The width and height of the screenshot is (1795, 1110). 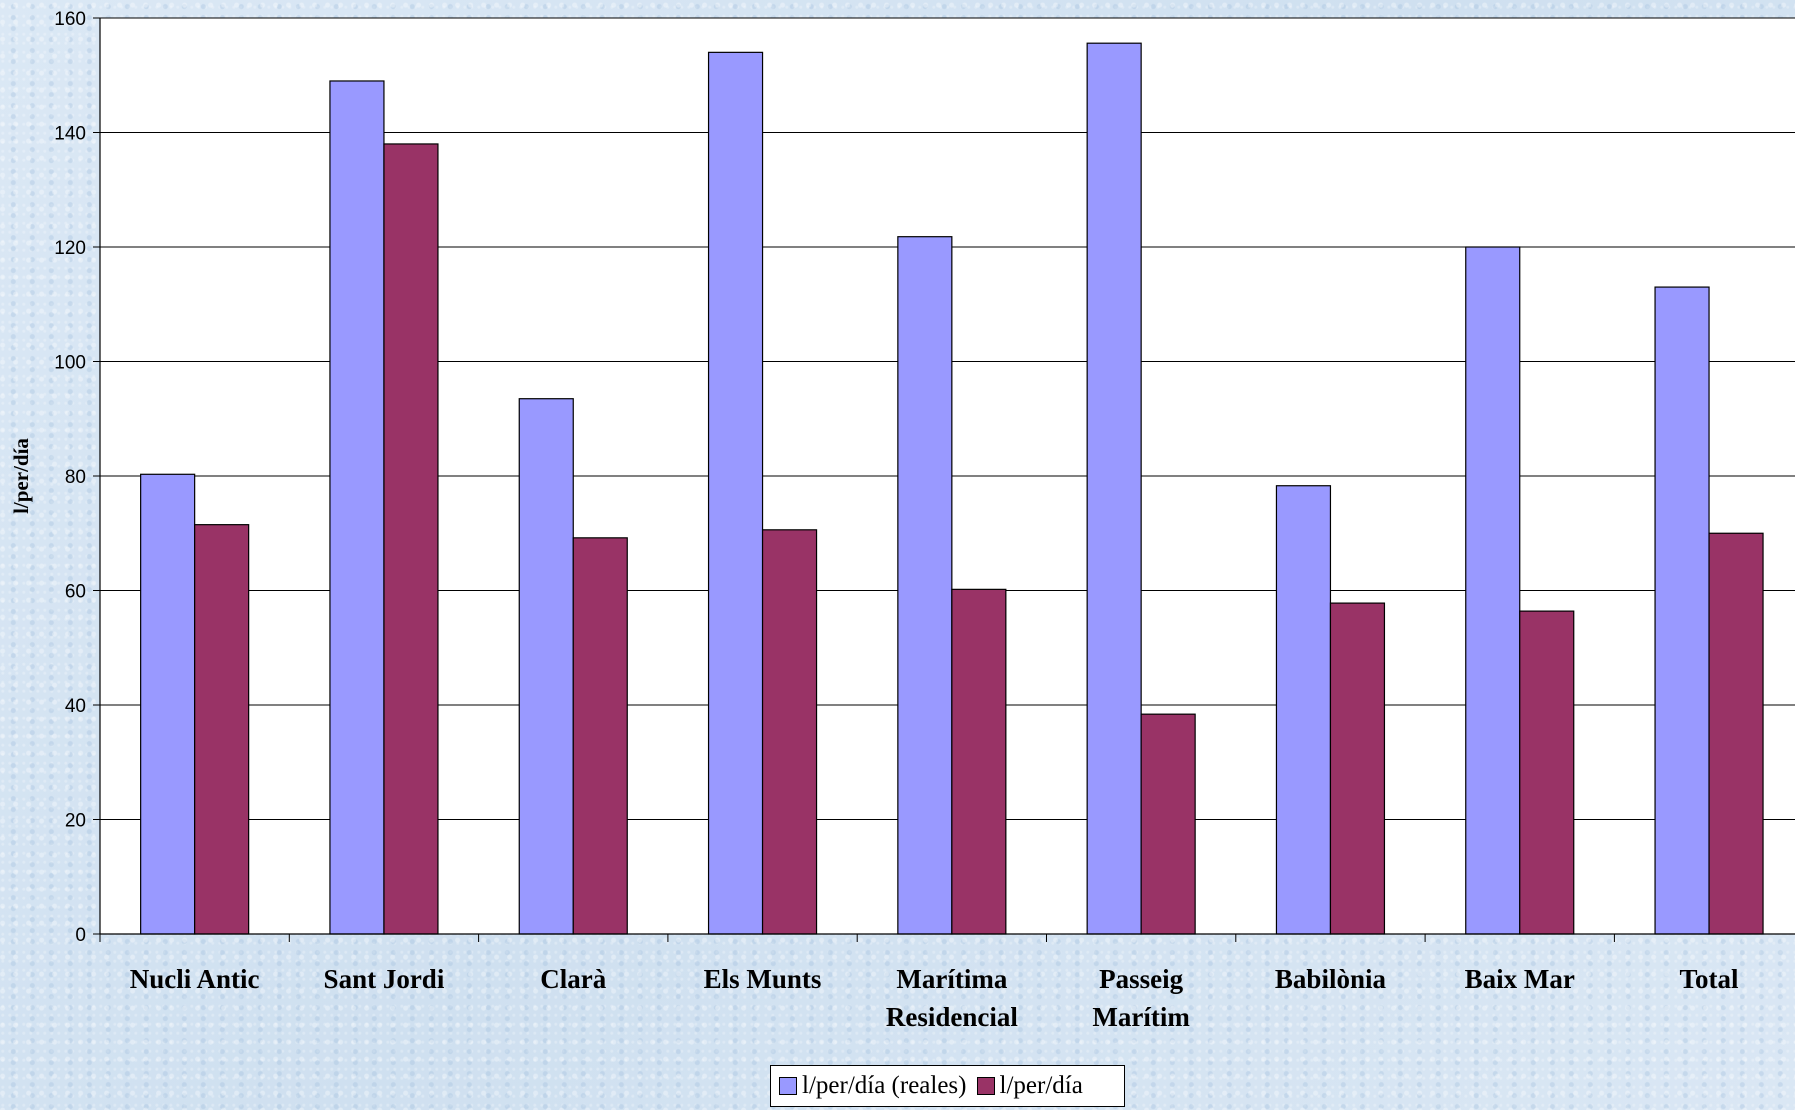 What do you see at coordinates (80, 935) in the screenshot?
I see `y-tick-label: 0` at bounding box center [80, 935].